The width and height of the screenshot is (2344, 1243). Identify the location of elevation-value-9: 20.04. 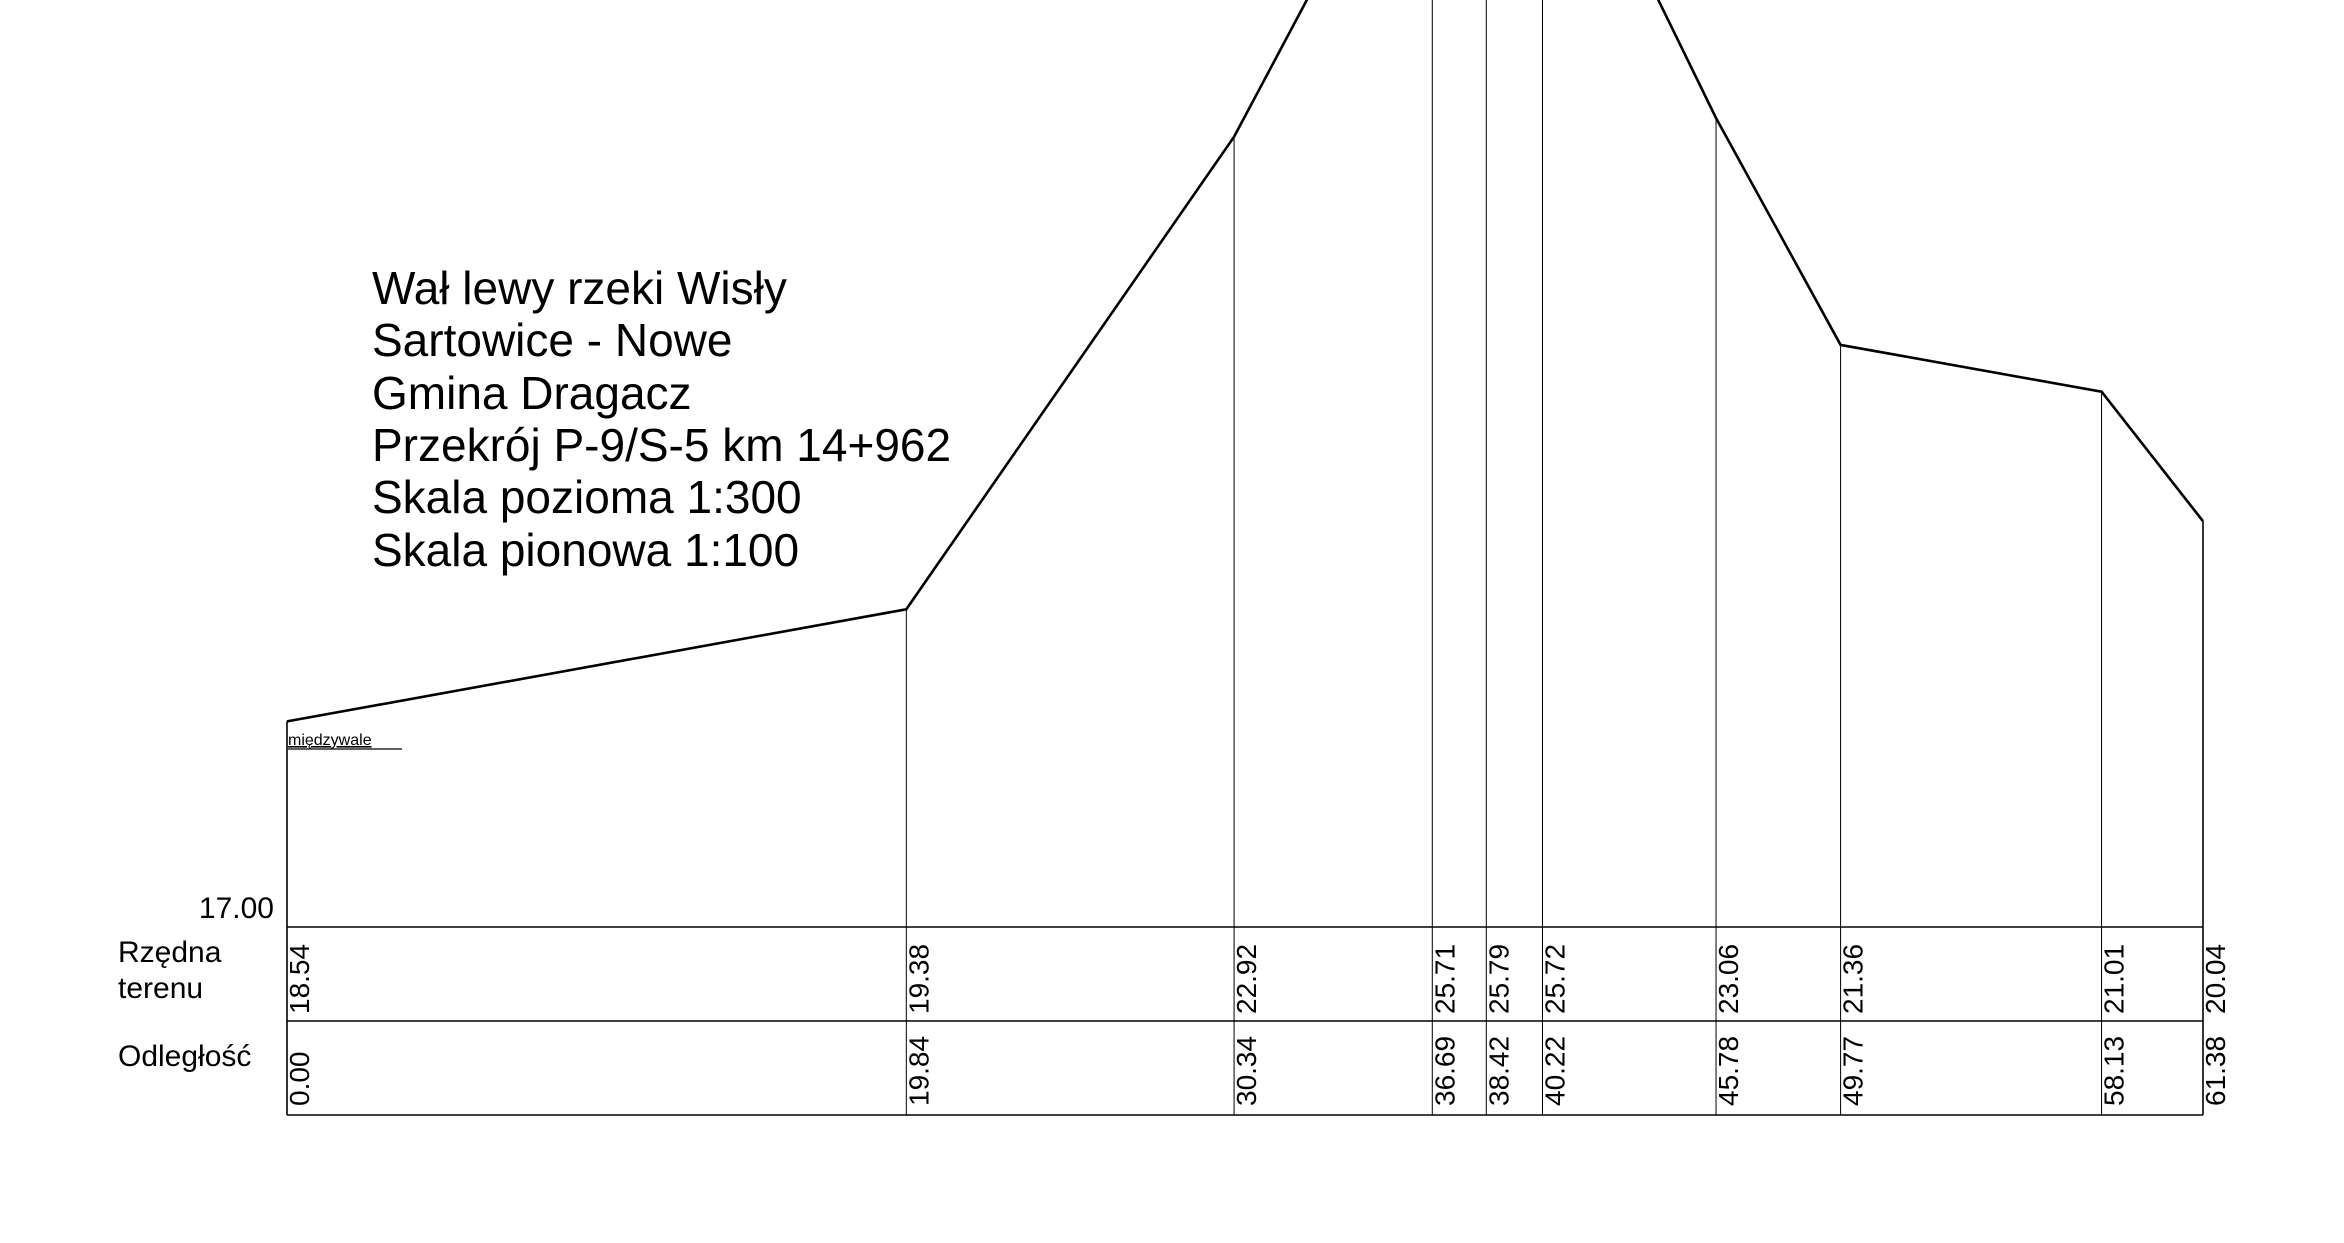
(2215, 979).